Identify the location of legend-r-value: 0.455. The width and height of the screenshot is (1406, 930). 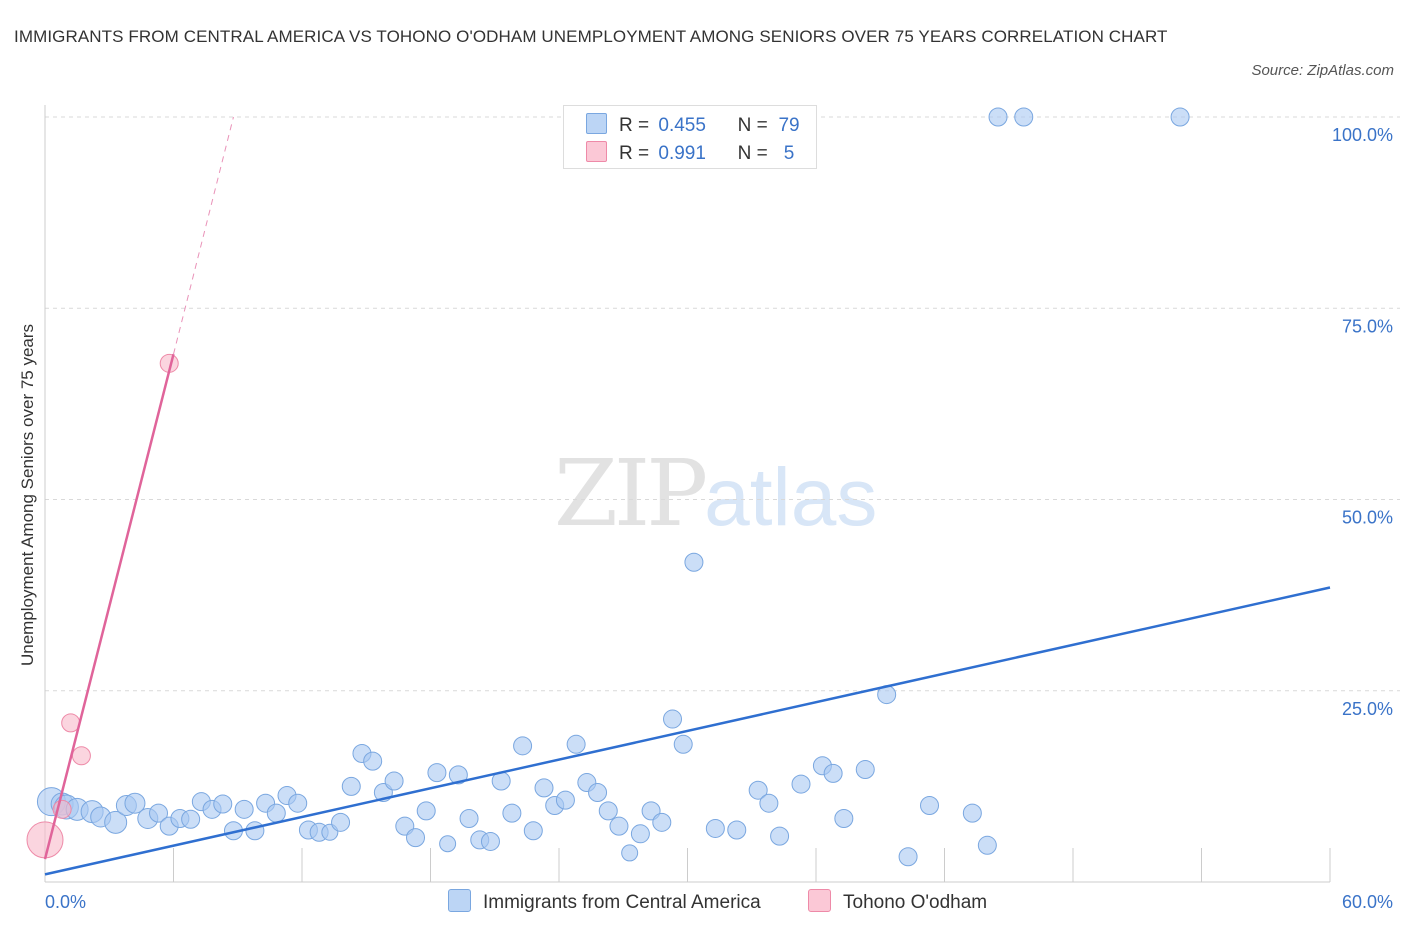
(682, 125).